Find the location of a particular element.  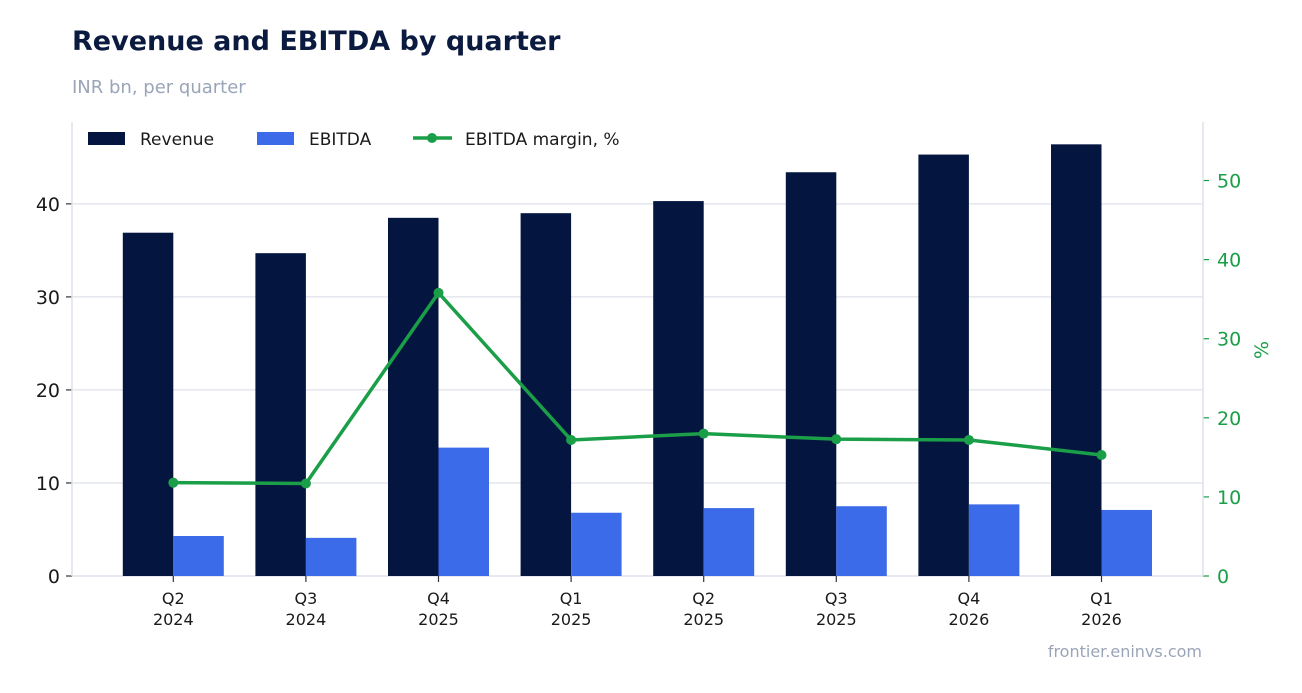

y-right-tick-label: 0 is located at coordinates (1223, 577).